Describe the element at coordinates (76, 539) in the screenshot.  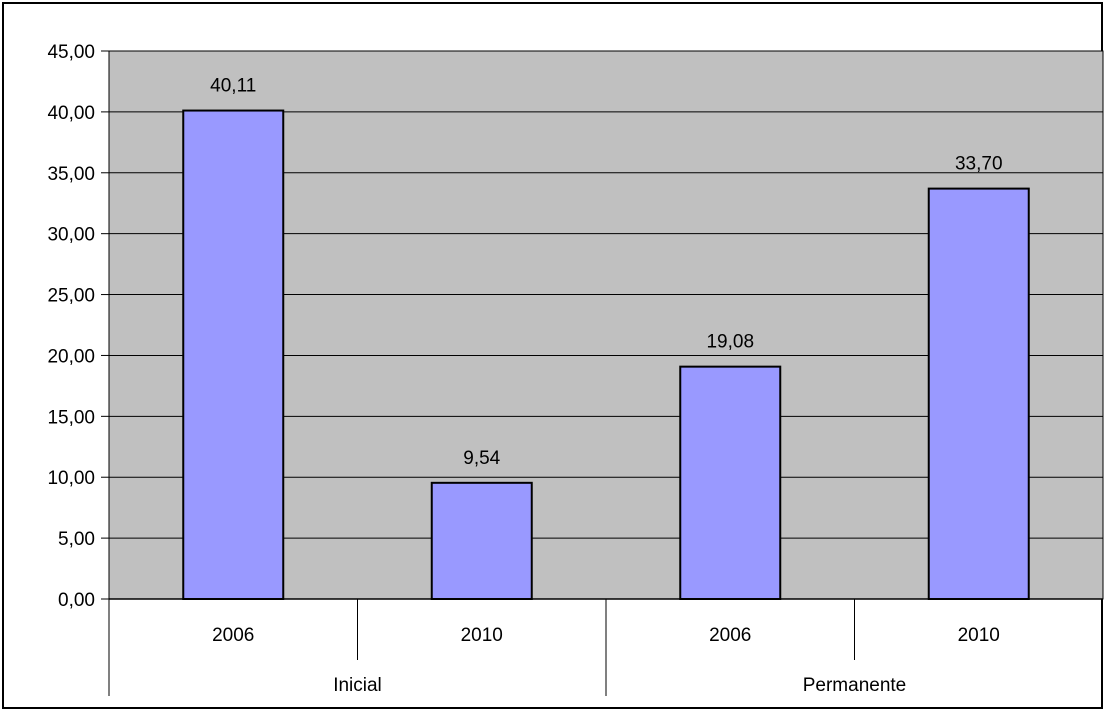
I see `y-tick-label: 5,00` at that location.